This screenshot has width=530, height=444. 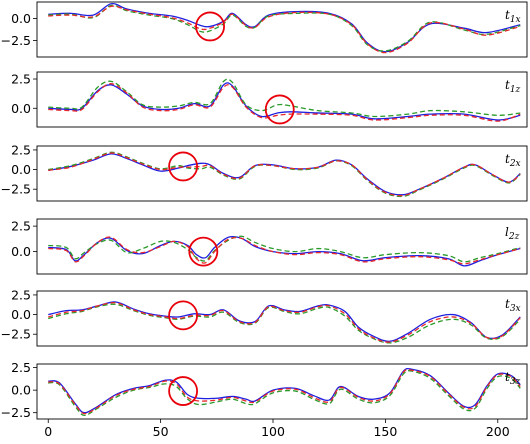 I want to click on x-tick-label: 100, so click(x=273, y=431).